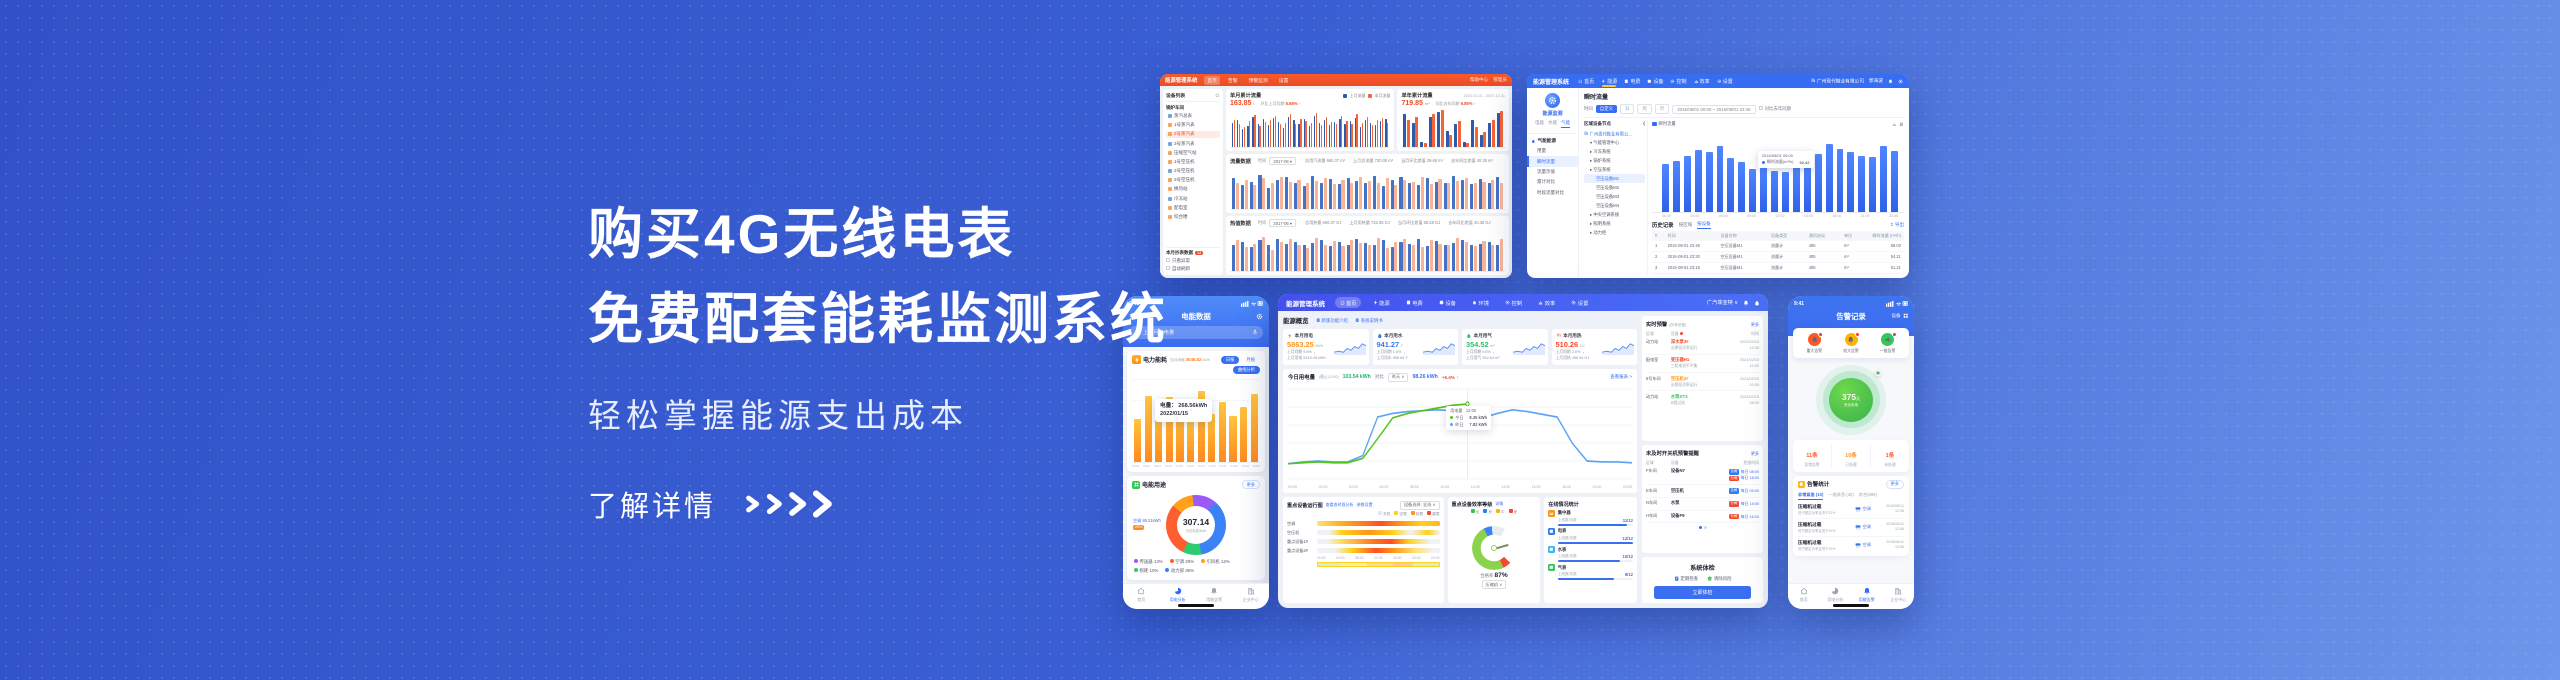 This screenshot has width=2560, height=680. Describe the element at coordinates (1193, 208) in the screenshot. I see `orange-tree-item: 配电室` at that location.